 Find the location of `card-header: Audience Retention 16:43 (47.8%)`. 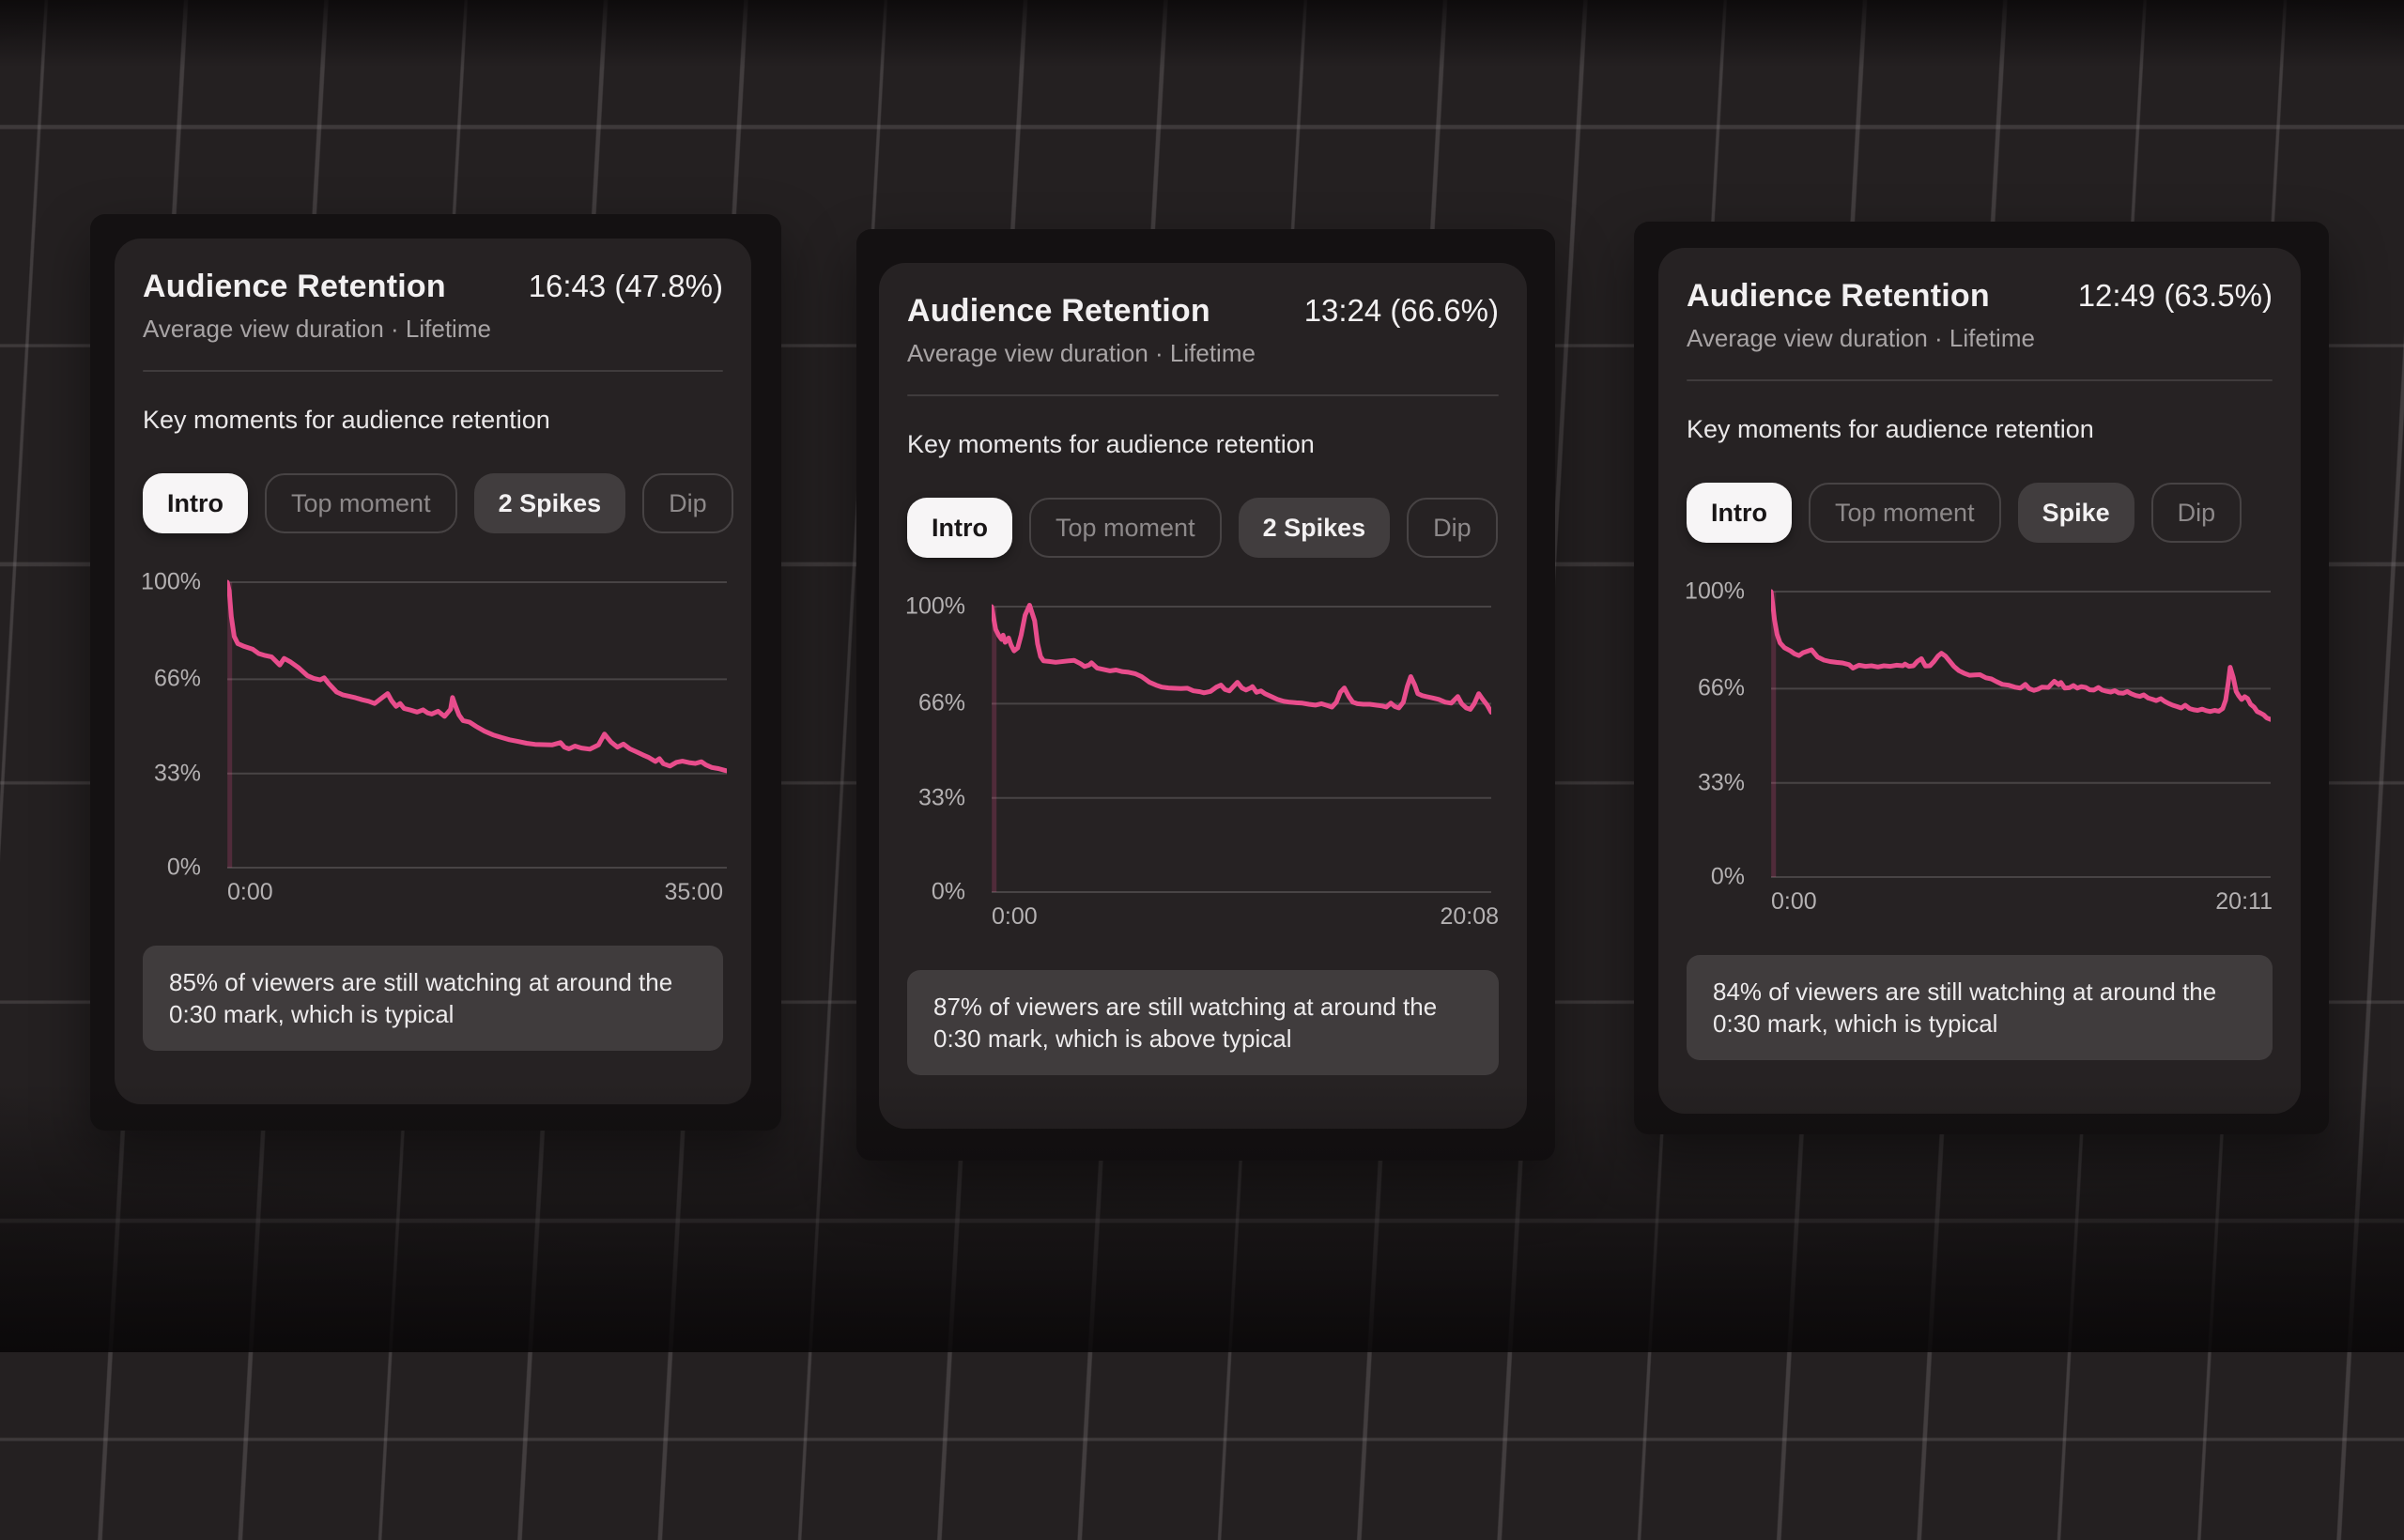

card-header: Audience Retention 16:43 (47.8%) is located at coordinates (433, 286).